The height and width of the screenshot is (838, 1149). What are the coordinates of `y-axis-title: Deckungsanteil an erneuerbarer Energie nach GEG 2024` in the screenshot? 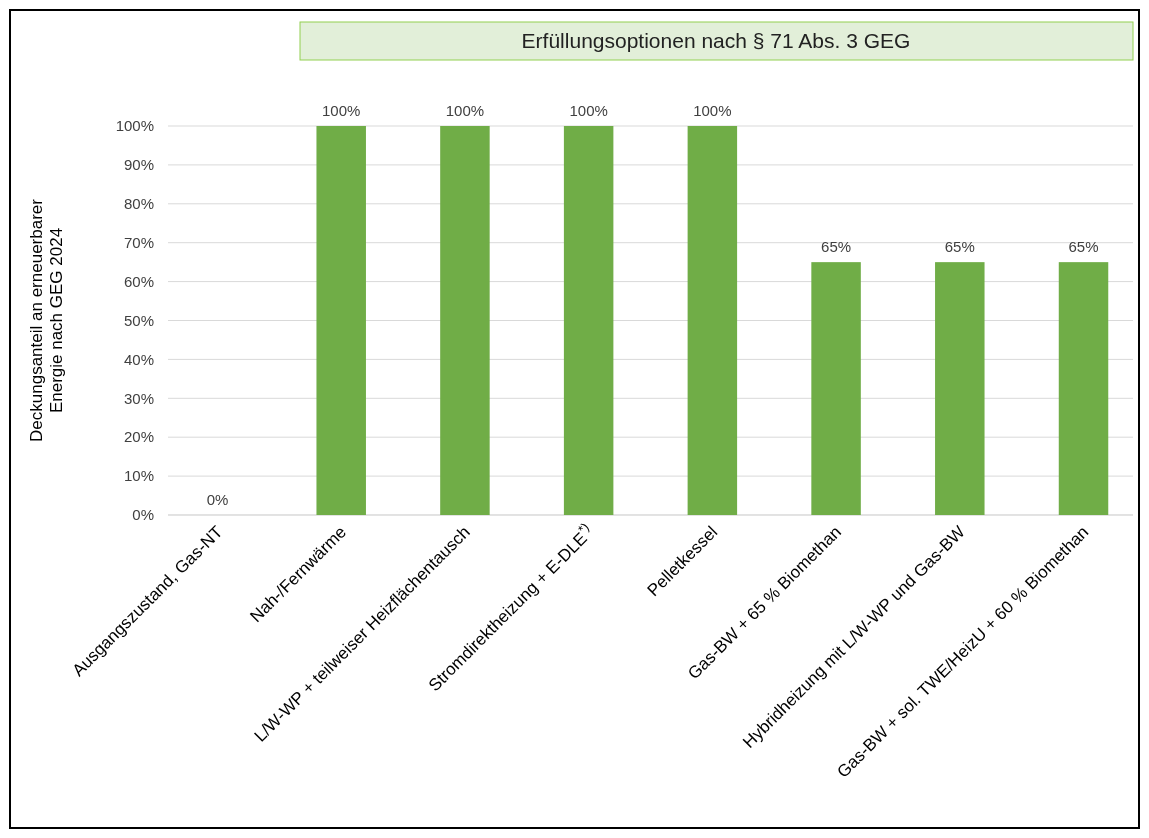 It's located at (46, 320).